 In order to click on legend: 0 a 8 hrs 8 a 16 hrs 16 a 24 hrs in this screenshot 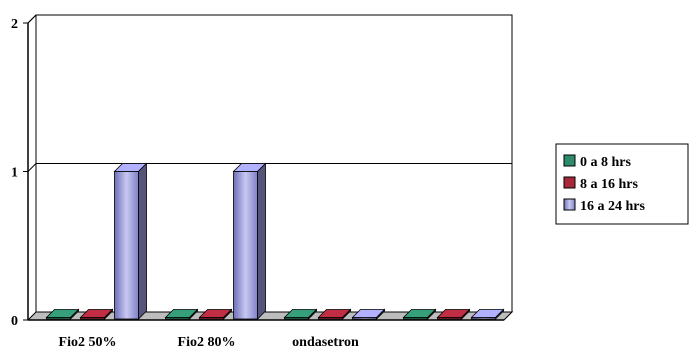, I will do `click(622, 184)`.